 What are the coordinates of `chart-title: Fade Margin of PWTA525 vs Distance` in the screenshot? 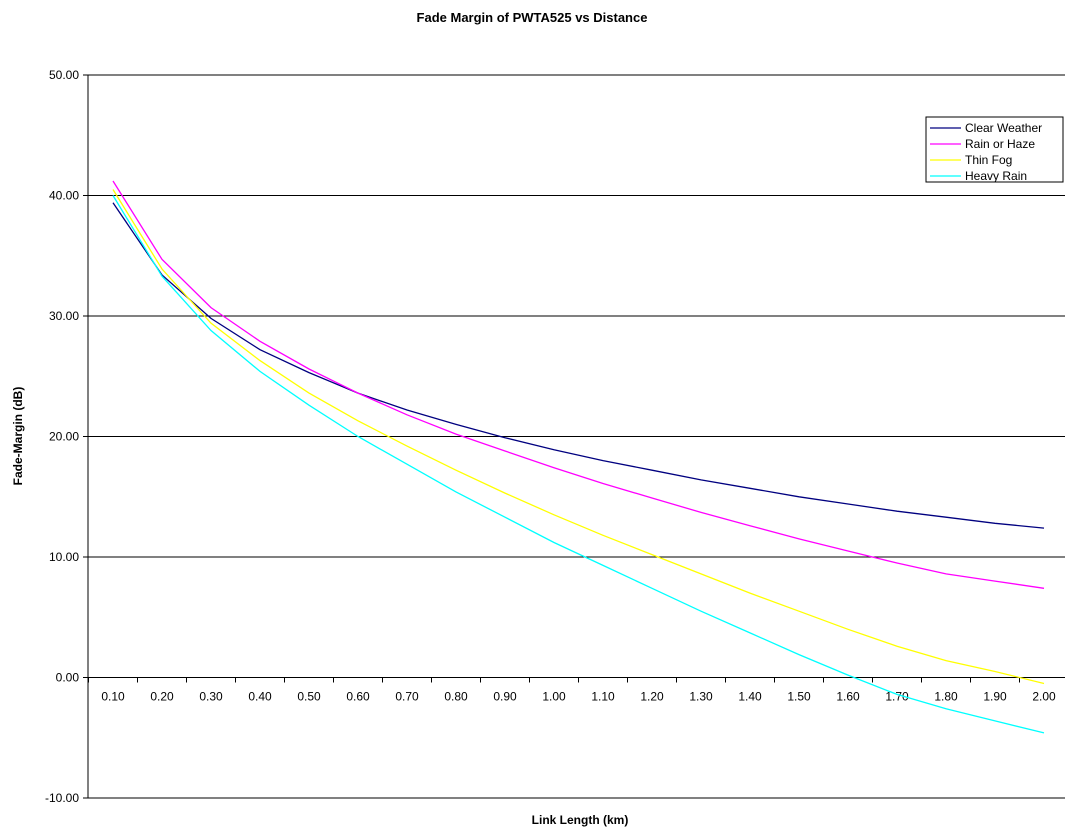 It's located at (532, 17).